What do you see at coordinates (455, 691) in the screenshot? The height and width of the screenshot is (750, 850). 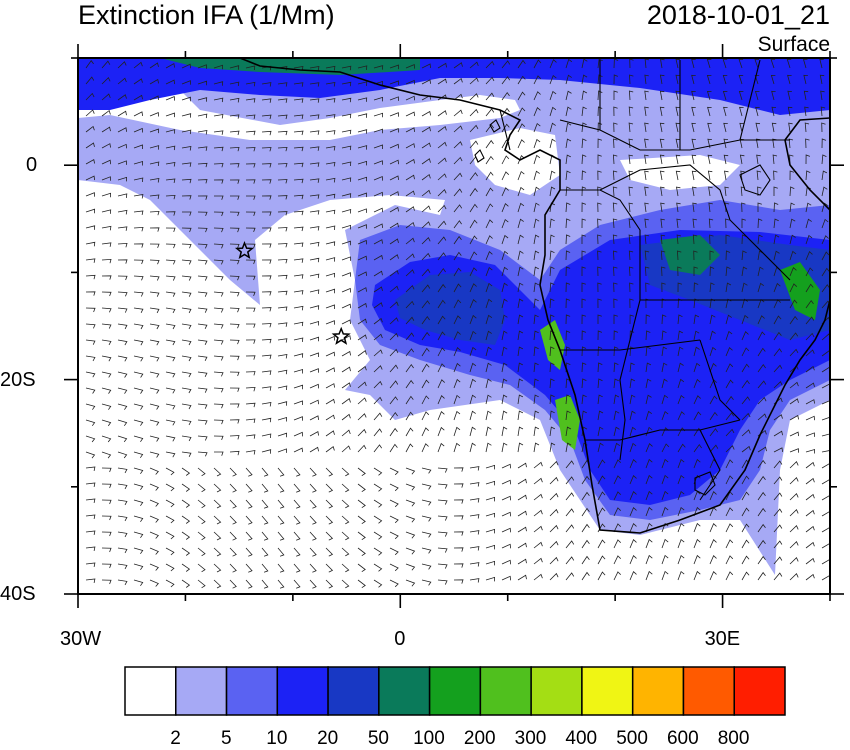 I see `colorbar` at bounding box center [455, 691].